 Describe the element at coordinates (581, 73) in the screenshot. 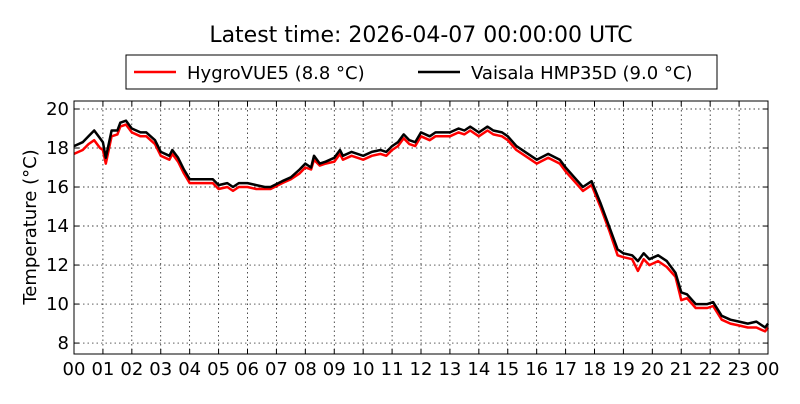

I see `legend-label-vaisala: Vaisala HMP35D (9.0 °C)` at that location.